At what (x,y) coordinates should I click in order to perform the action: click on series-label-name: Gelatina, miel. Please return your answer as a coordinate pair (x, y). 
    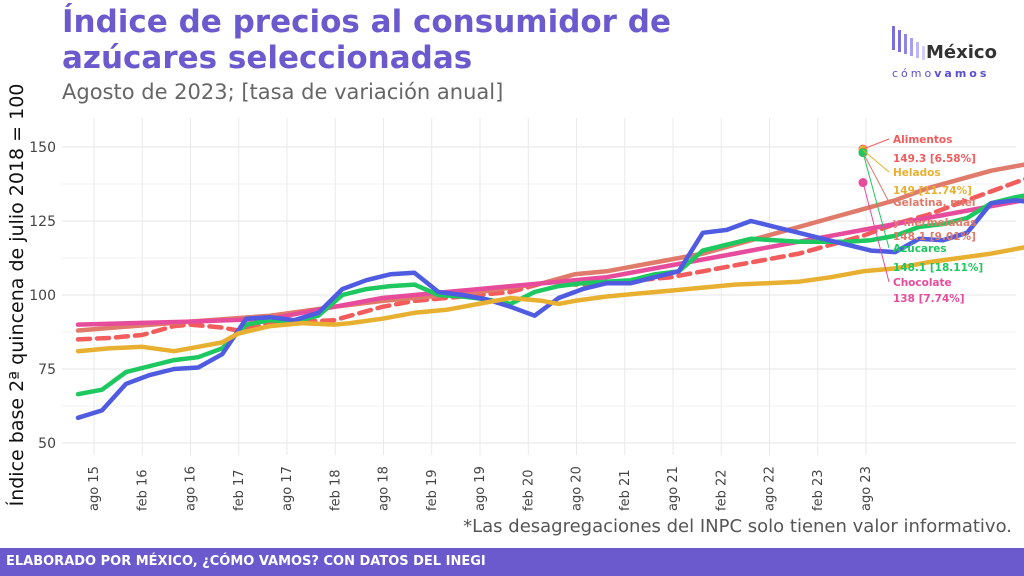
    Looking at the image, I should click on (934, 203).